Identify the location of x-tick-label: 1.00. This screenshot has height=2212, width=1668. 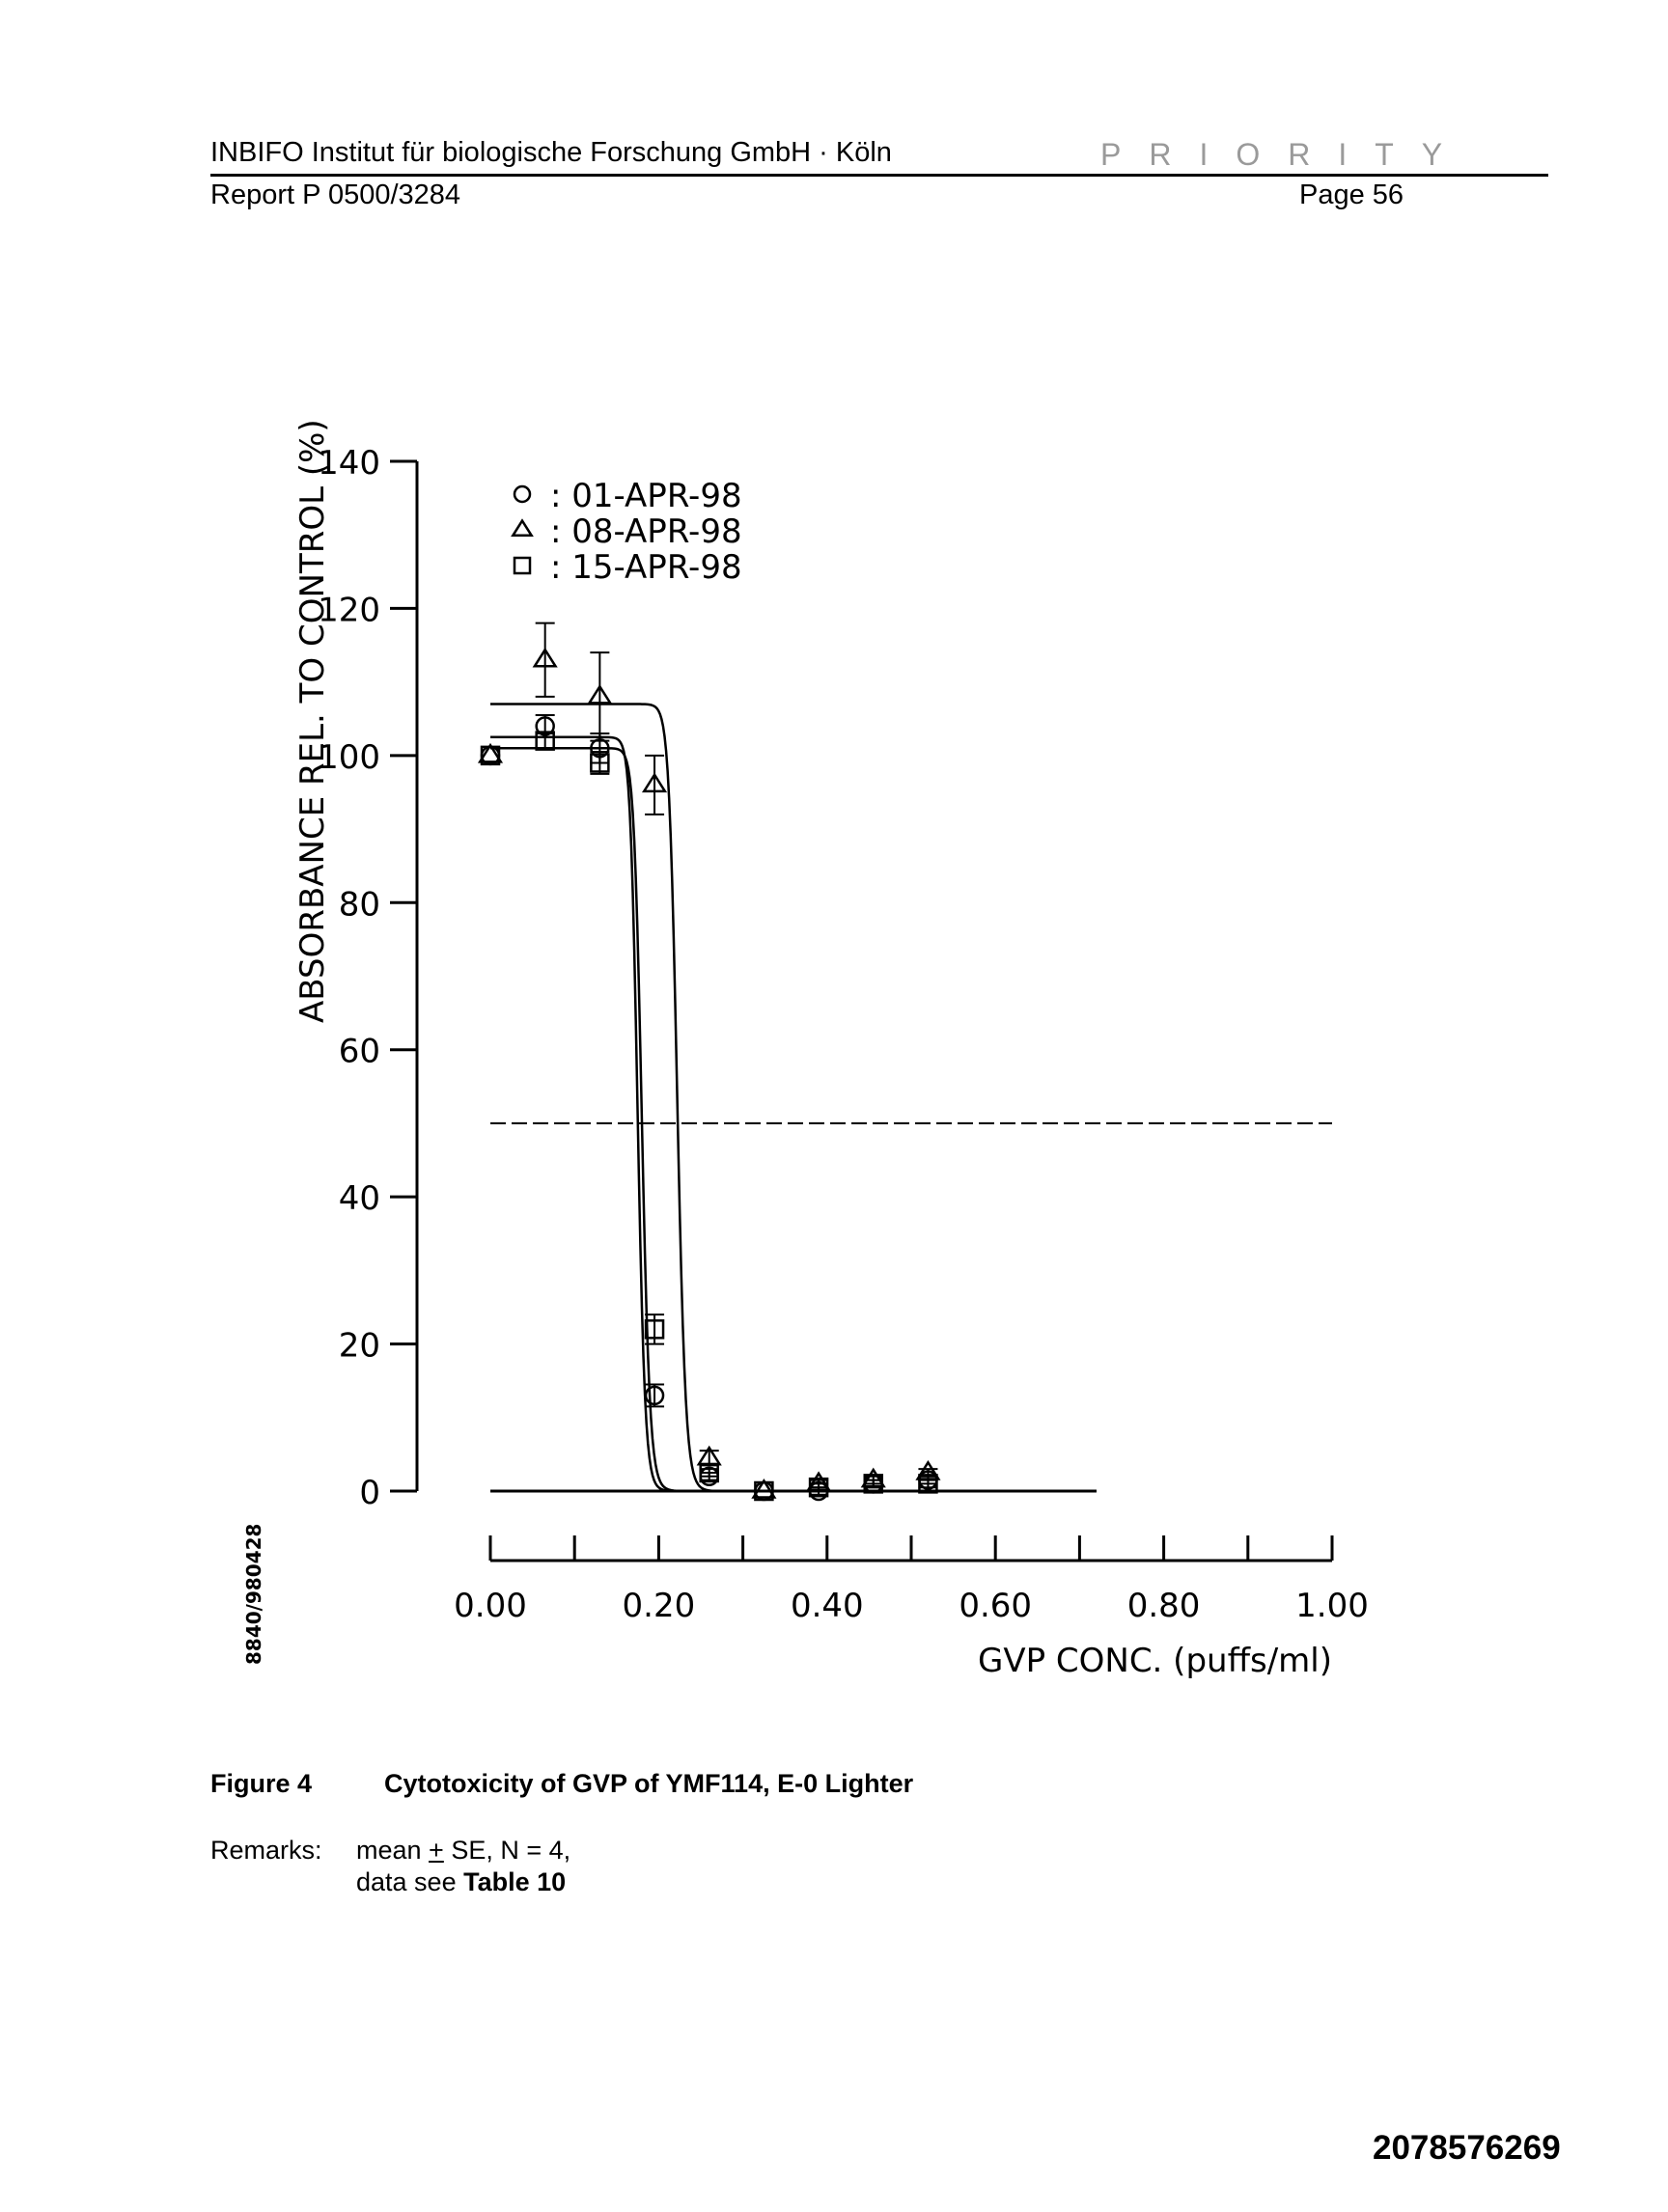
(1332, 1606).